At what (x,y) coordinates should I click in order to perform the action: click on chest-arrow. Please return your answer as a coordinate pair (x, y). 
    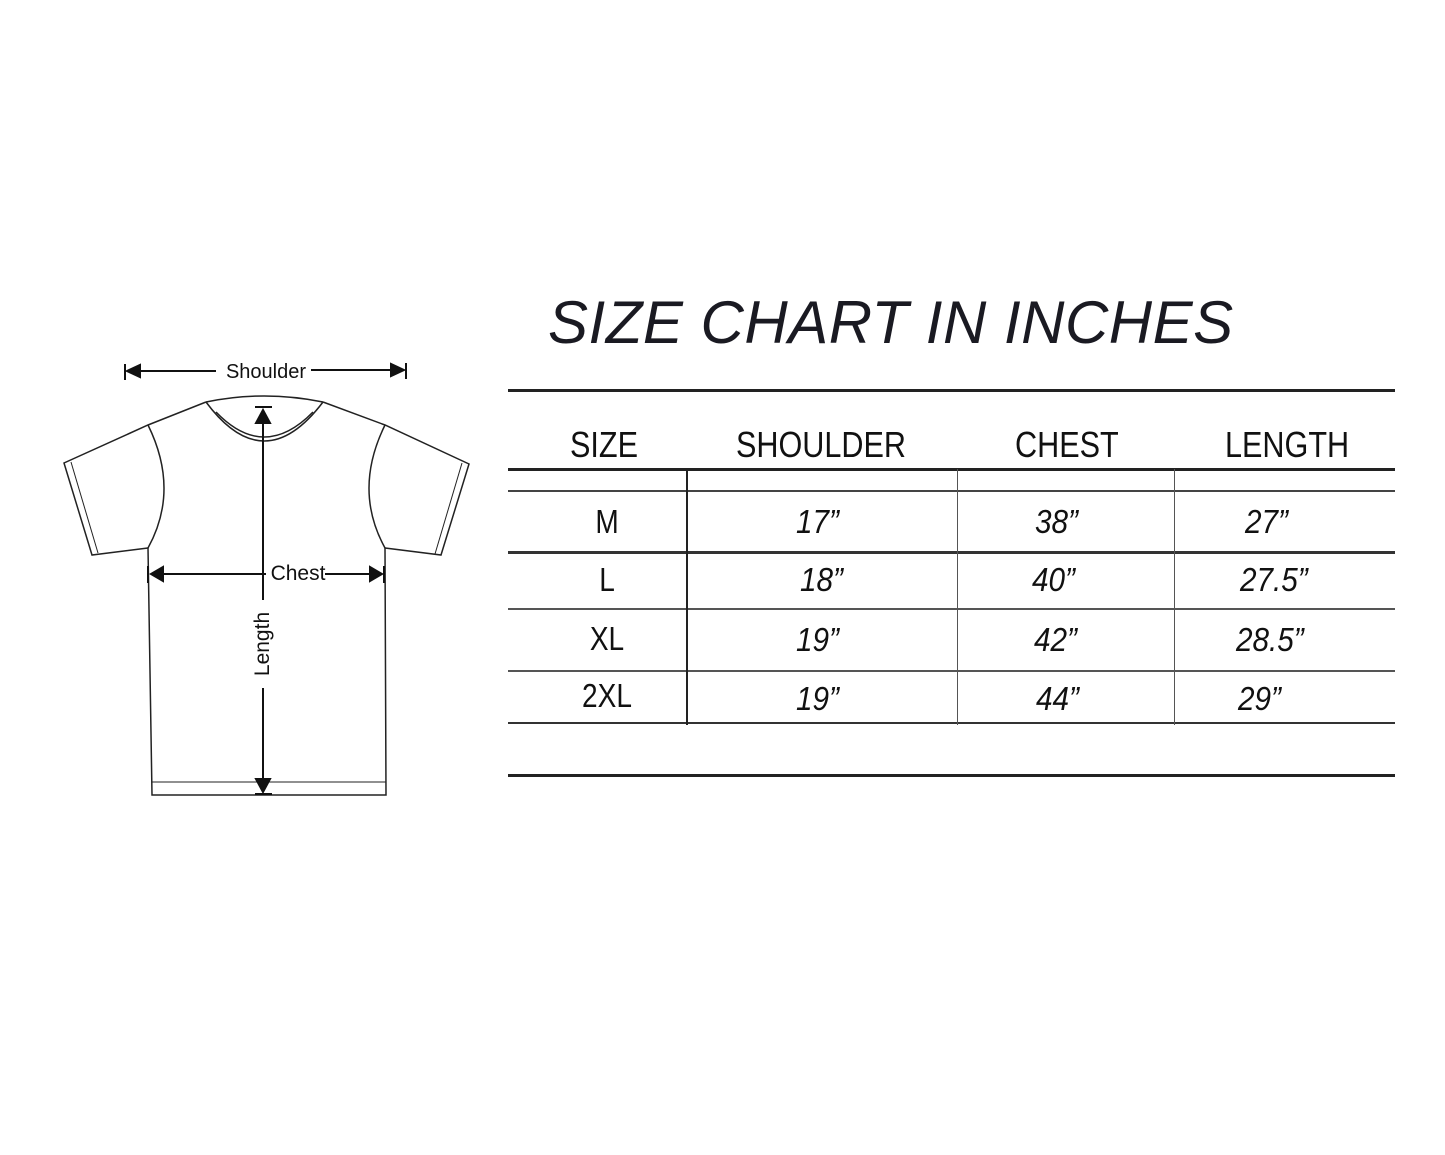
    Looking at the image, I should click on (266, 574).